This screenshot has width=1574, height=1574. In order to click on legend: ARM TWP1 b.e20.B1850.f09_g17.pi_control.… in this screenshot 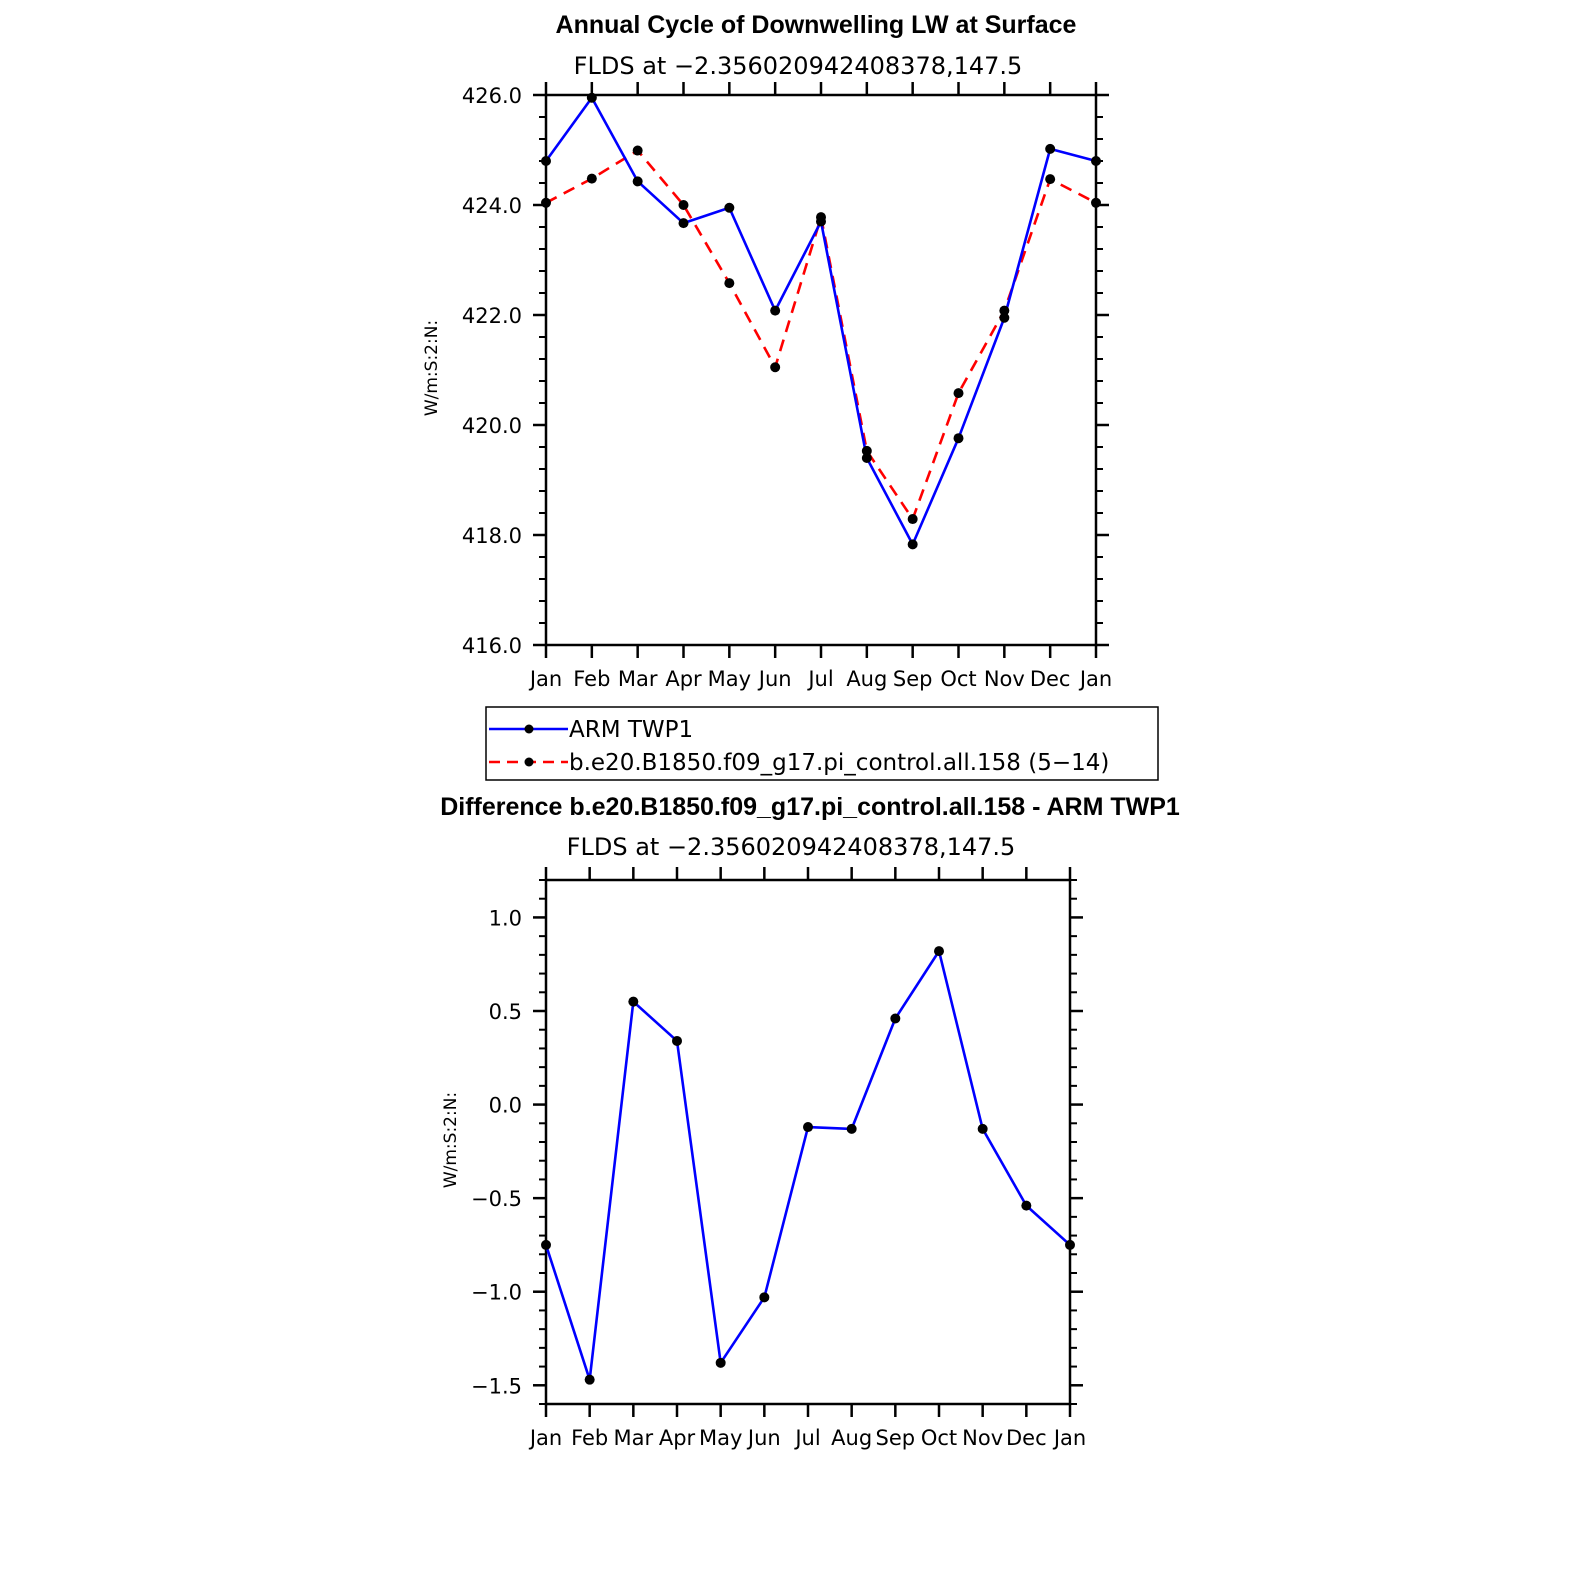, I will do `click(822, 743)`.